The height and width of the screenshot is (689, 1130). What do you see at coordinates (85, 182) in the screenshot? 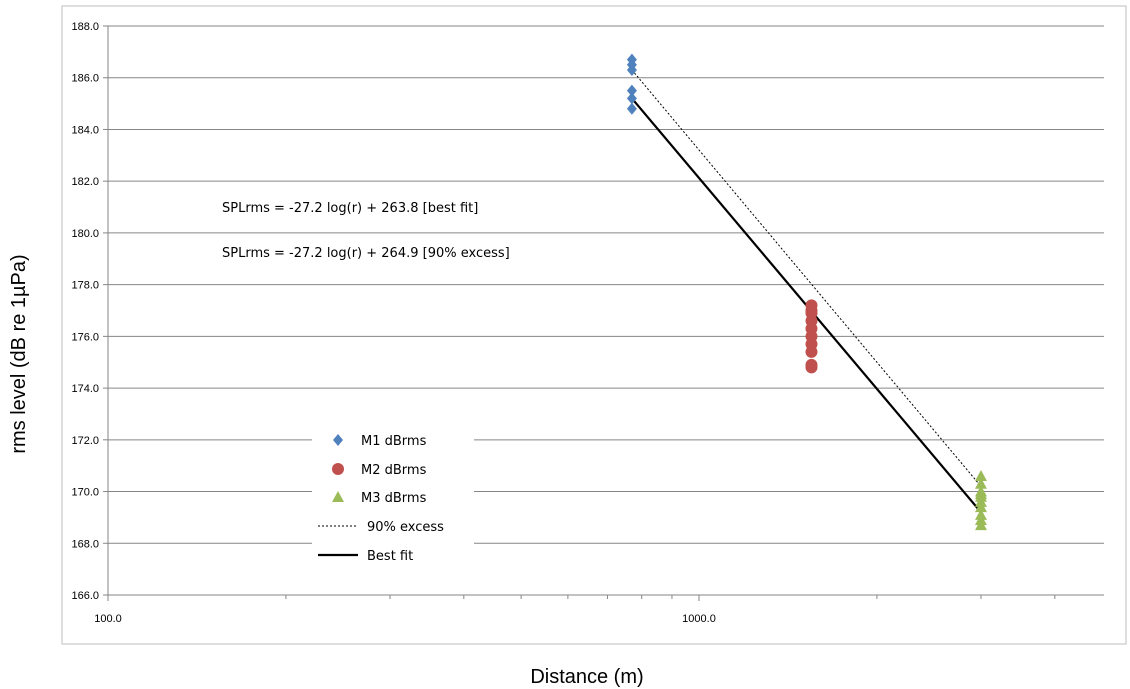
I see `y-tick-label: 182.0` at bounding box center [85, 182].